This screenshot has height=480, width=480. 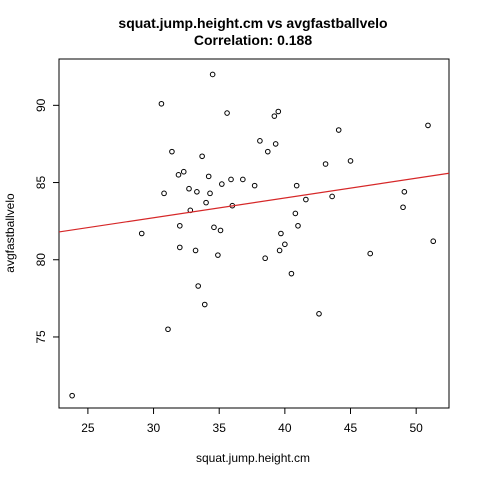 What do you see at coordinates (41, 105) in the screenshot?
I see `y-tick-label: 90` at bounding box center [41, 105].